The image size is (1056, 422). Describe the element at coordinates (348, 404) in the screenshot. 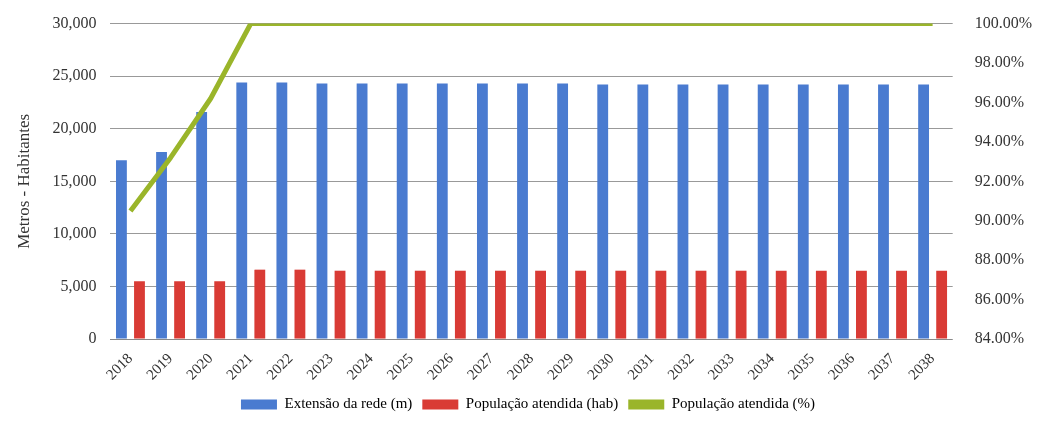

I see `legend-label: Extensão da rede (m)` at that location.